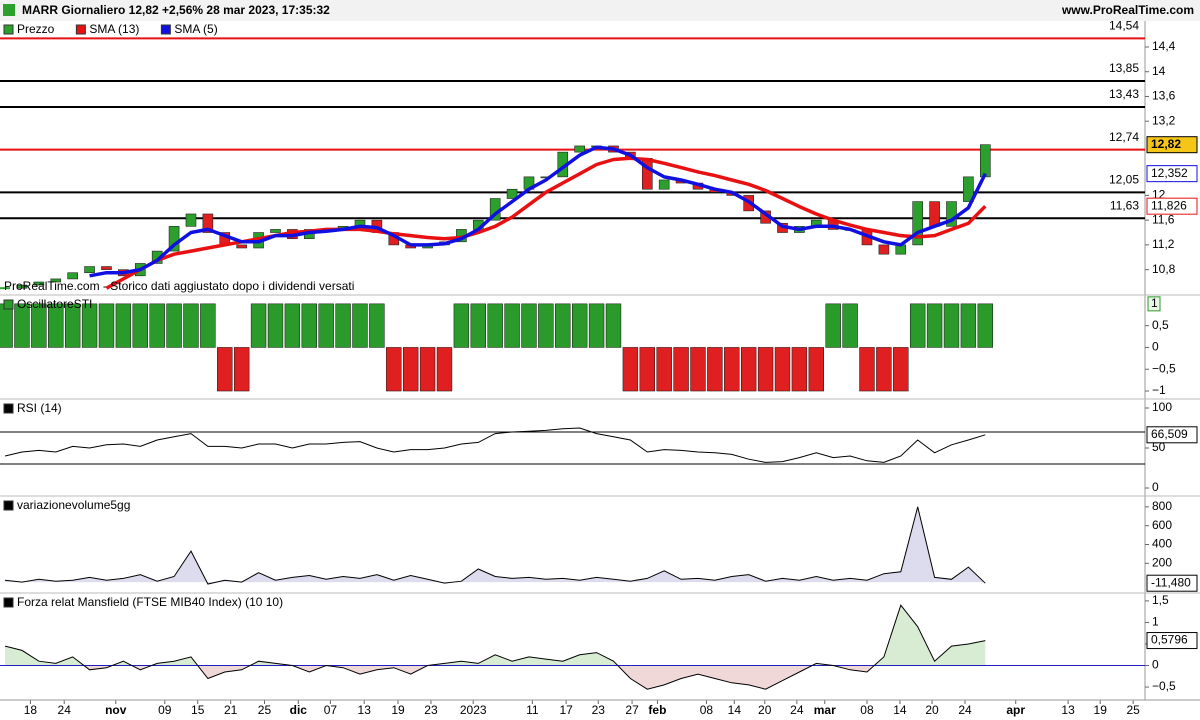  What do you see at coordinates (1169, 205) in the screenshot?
I see `value-badge-label: 11,826` at bounding box center [1169, 205].